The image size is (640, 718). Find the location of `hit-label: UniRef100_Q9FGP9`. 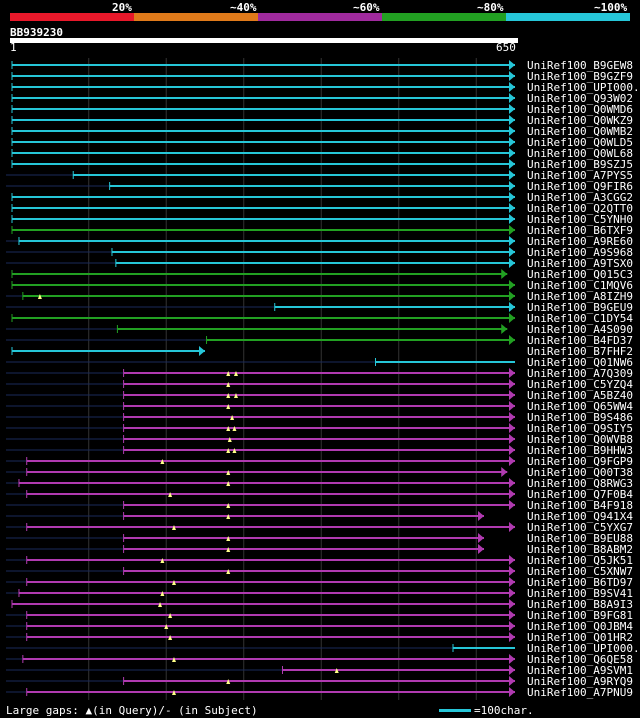

hit-label: UniRef100_Q9FGP9 is located at coordinates (580, 461).